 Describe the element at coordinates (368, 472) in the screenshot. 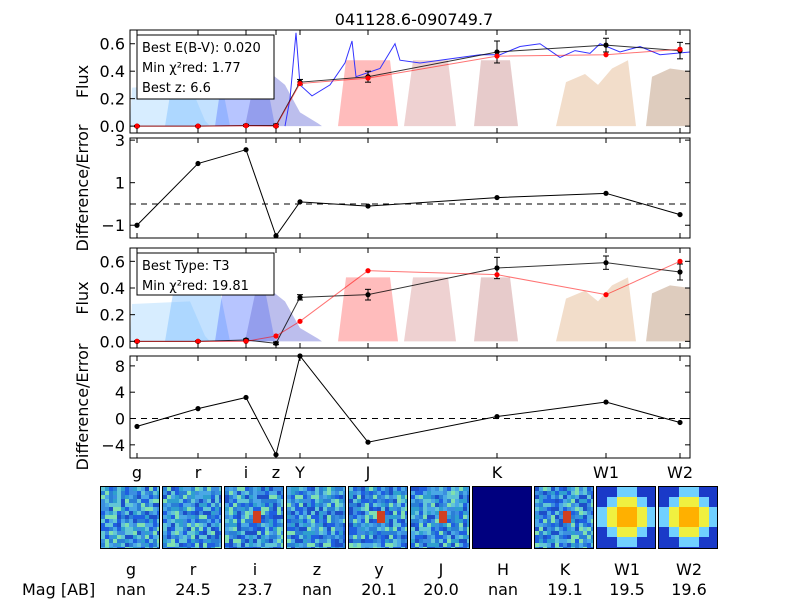

I see `band-label-J: J` at that location.